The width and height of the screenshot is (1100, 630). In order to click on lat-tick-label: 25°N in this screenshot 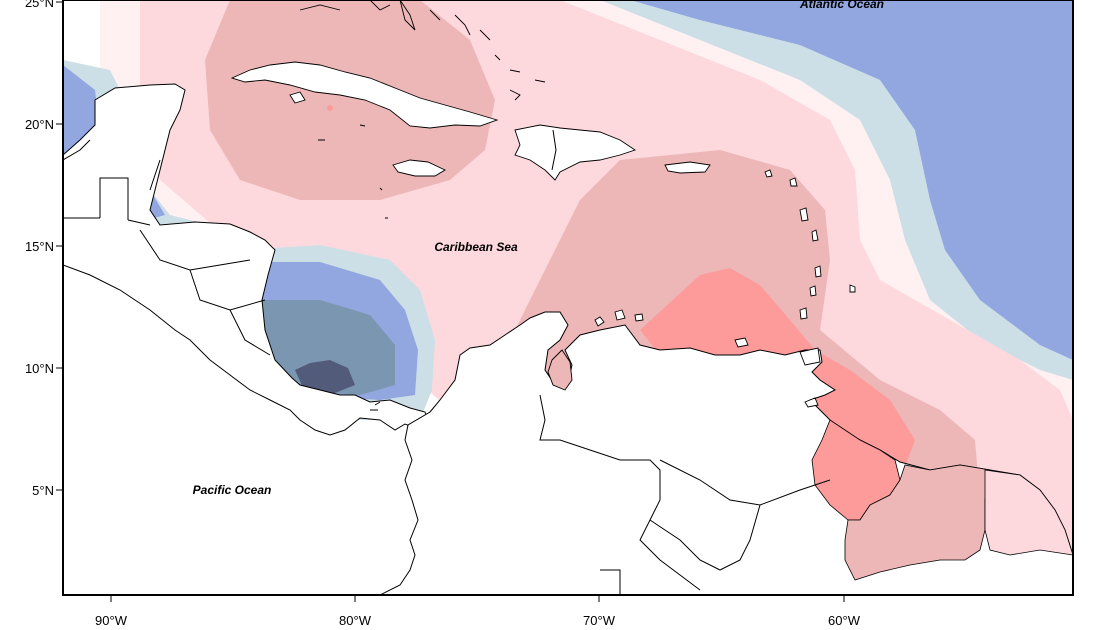, I will do `click(39, 5)`.